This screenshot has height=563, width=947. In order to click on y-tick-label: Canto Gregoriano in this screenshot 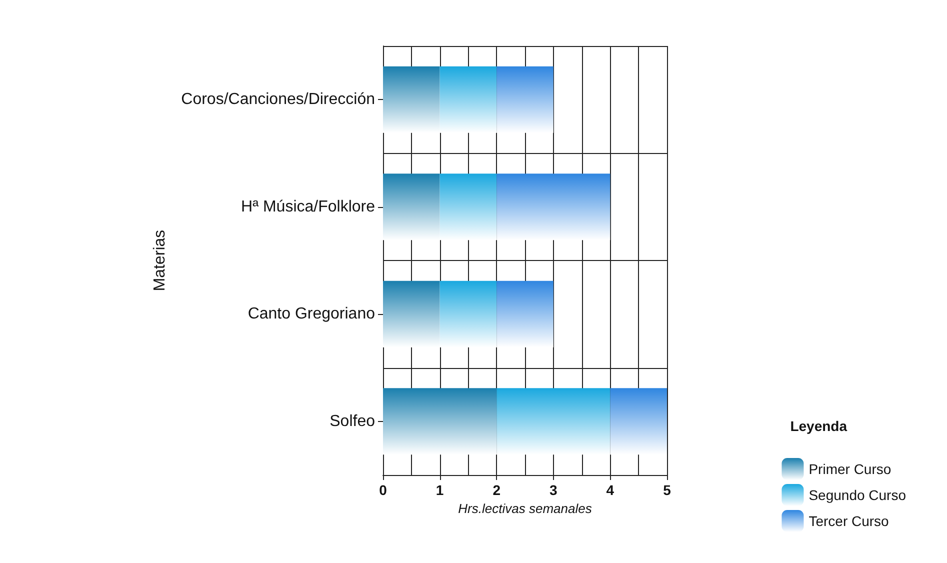, I will do `click(312, 314)`.